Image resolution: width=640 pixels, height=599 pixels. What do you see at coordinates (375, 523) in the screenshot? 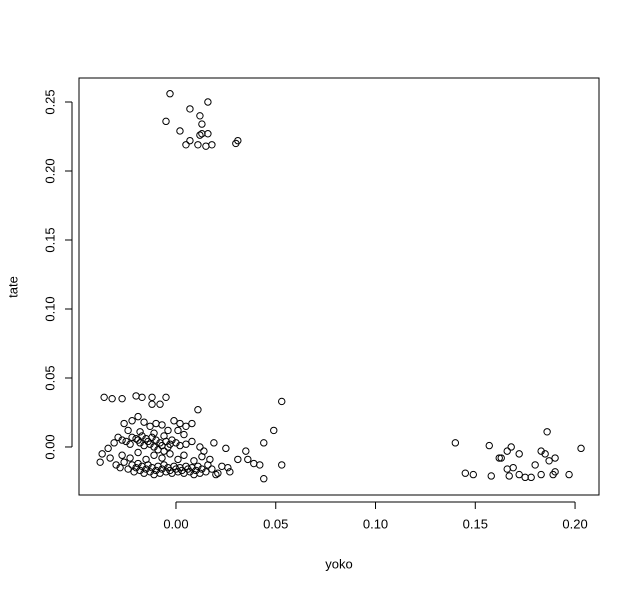
I see `x-tick-label: 0.10` at bounding box center [375, 523].